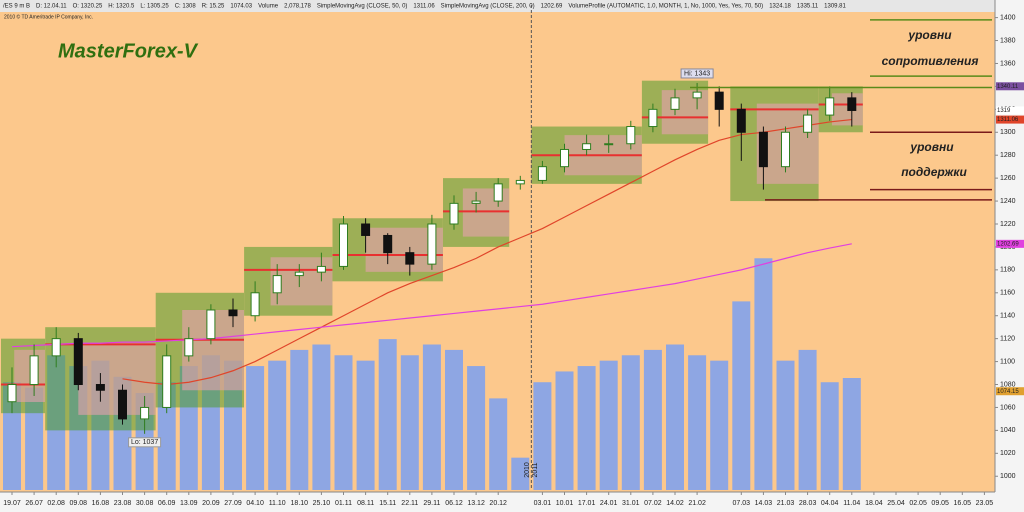  I want to click on x-tick-label: 26.07, so click(34, 503).